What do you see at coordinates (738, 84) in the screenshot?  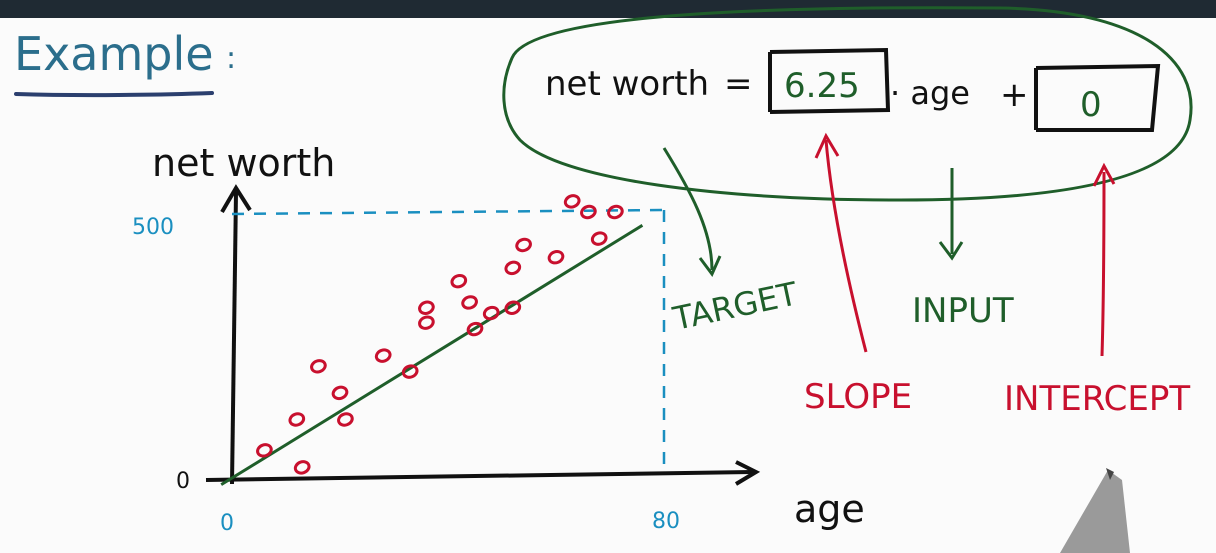 I see `equation-equals: =` at bounding box center [738, 84].